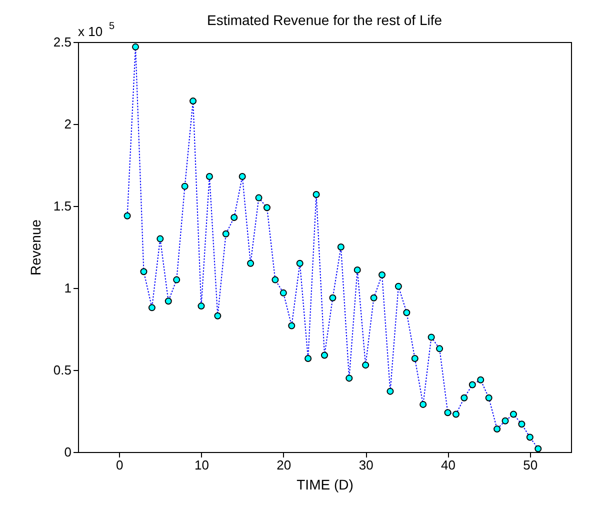 The image size is (593, 508). Describe the element at coordinates (68, 288) in the screenshot. I see `y-tick-label: 1` at that location.